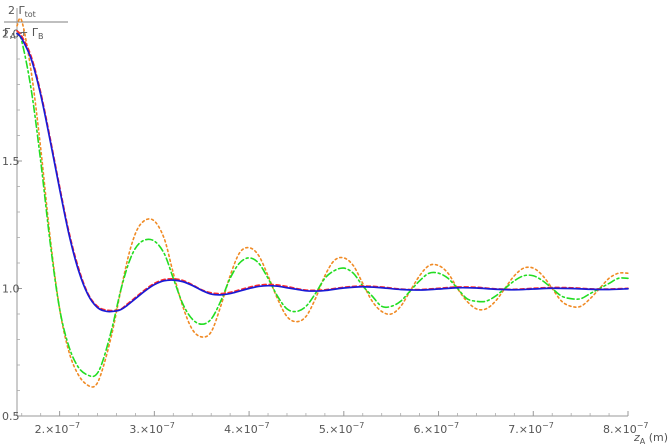  I want to click on x-axis-label: zA (m), so click(650, 438).